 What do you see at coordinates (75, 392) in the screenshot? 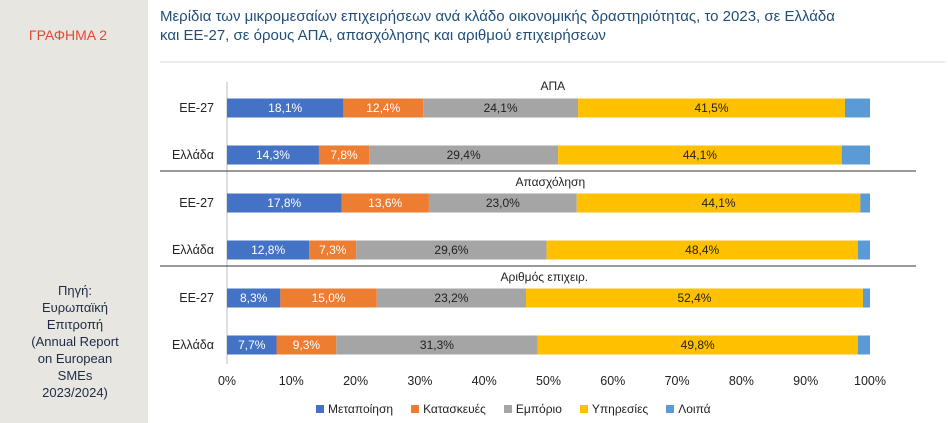
I see `source-line: 2023/2024)` at bounding box center [75, 392].